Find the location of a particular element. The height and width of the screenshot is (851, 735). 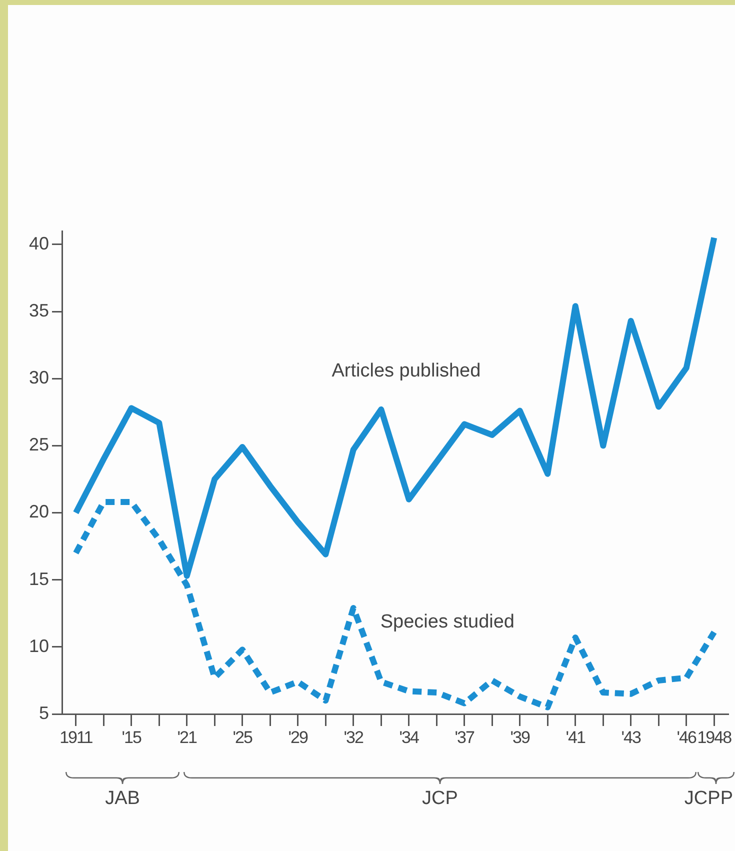

x-tick-label: '41 is located at coordinates (576, 738).